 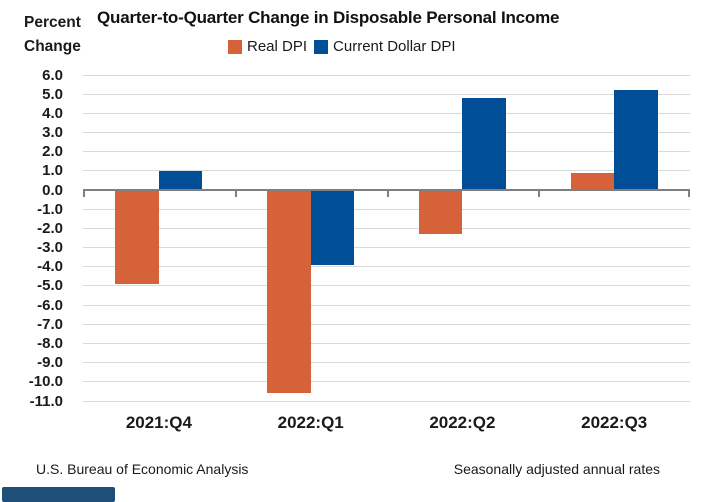 What do you see at coordinates (52, 22) in the screenshot?
I see `y-axis-unit-label-line1: Percent` at bounding box center [52, 22].